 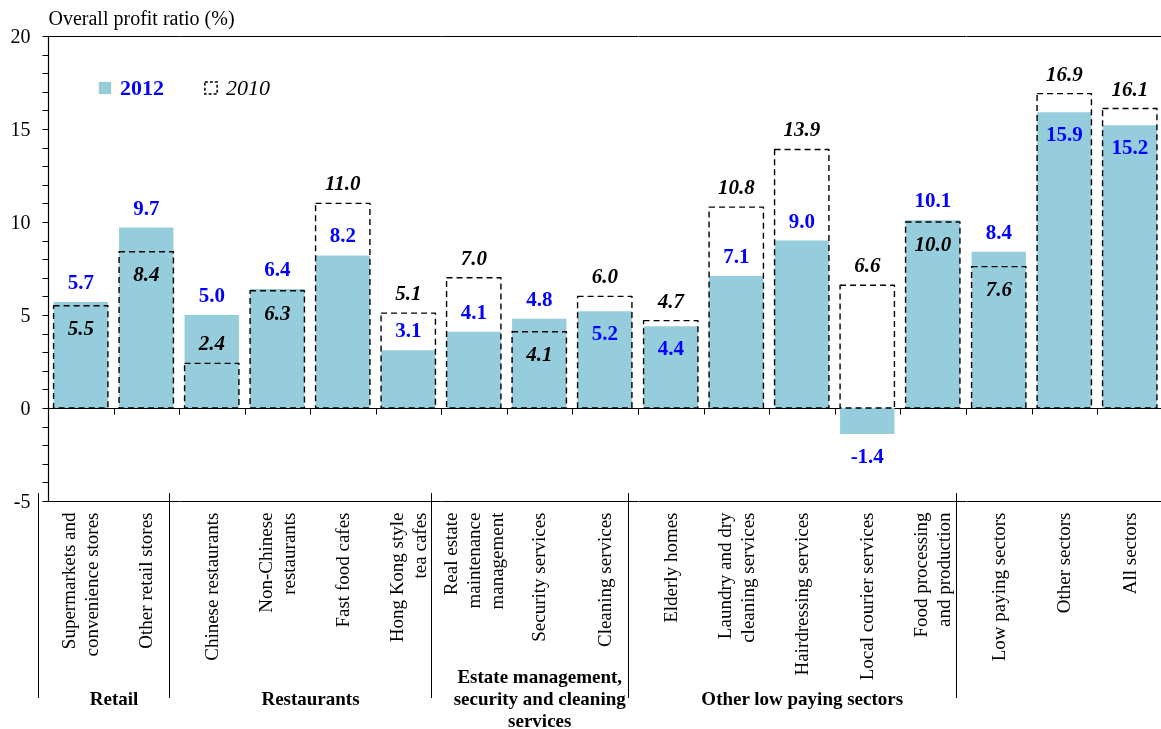 I want to click on data-label: 15.2, so click(x=1130, y=147).